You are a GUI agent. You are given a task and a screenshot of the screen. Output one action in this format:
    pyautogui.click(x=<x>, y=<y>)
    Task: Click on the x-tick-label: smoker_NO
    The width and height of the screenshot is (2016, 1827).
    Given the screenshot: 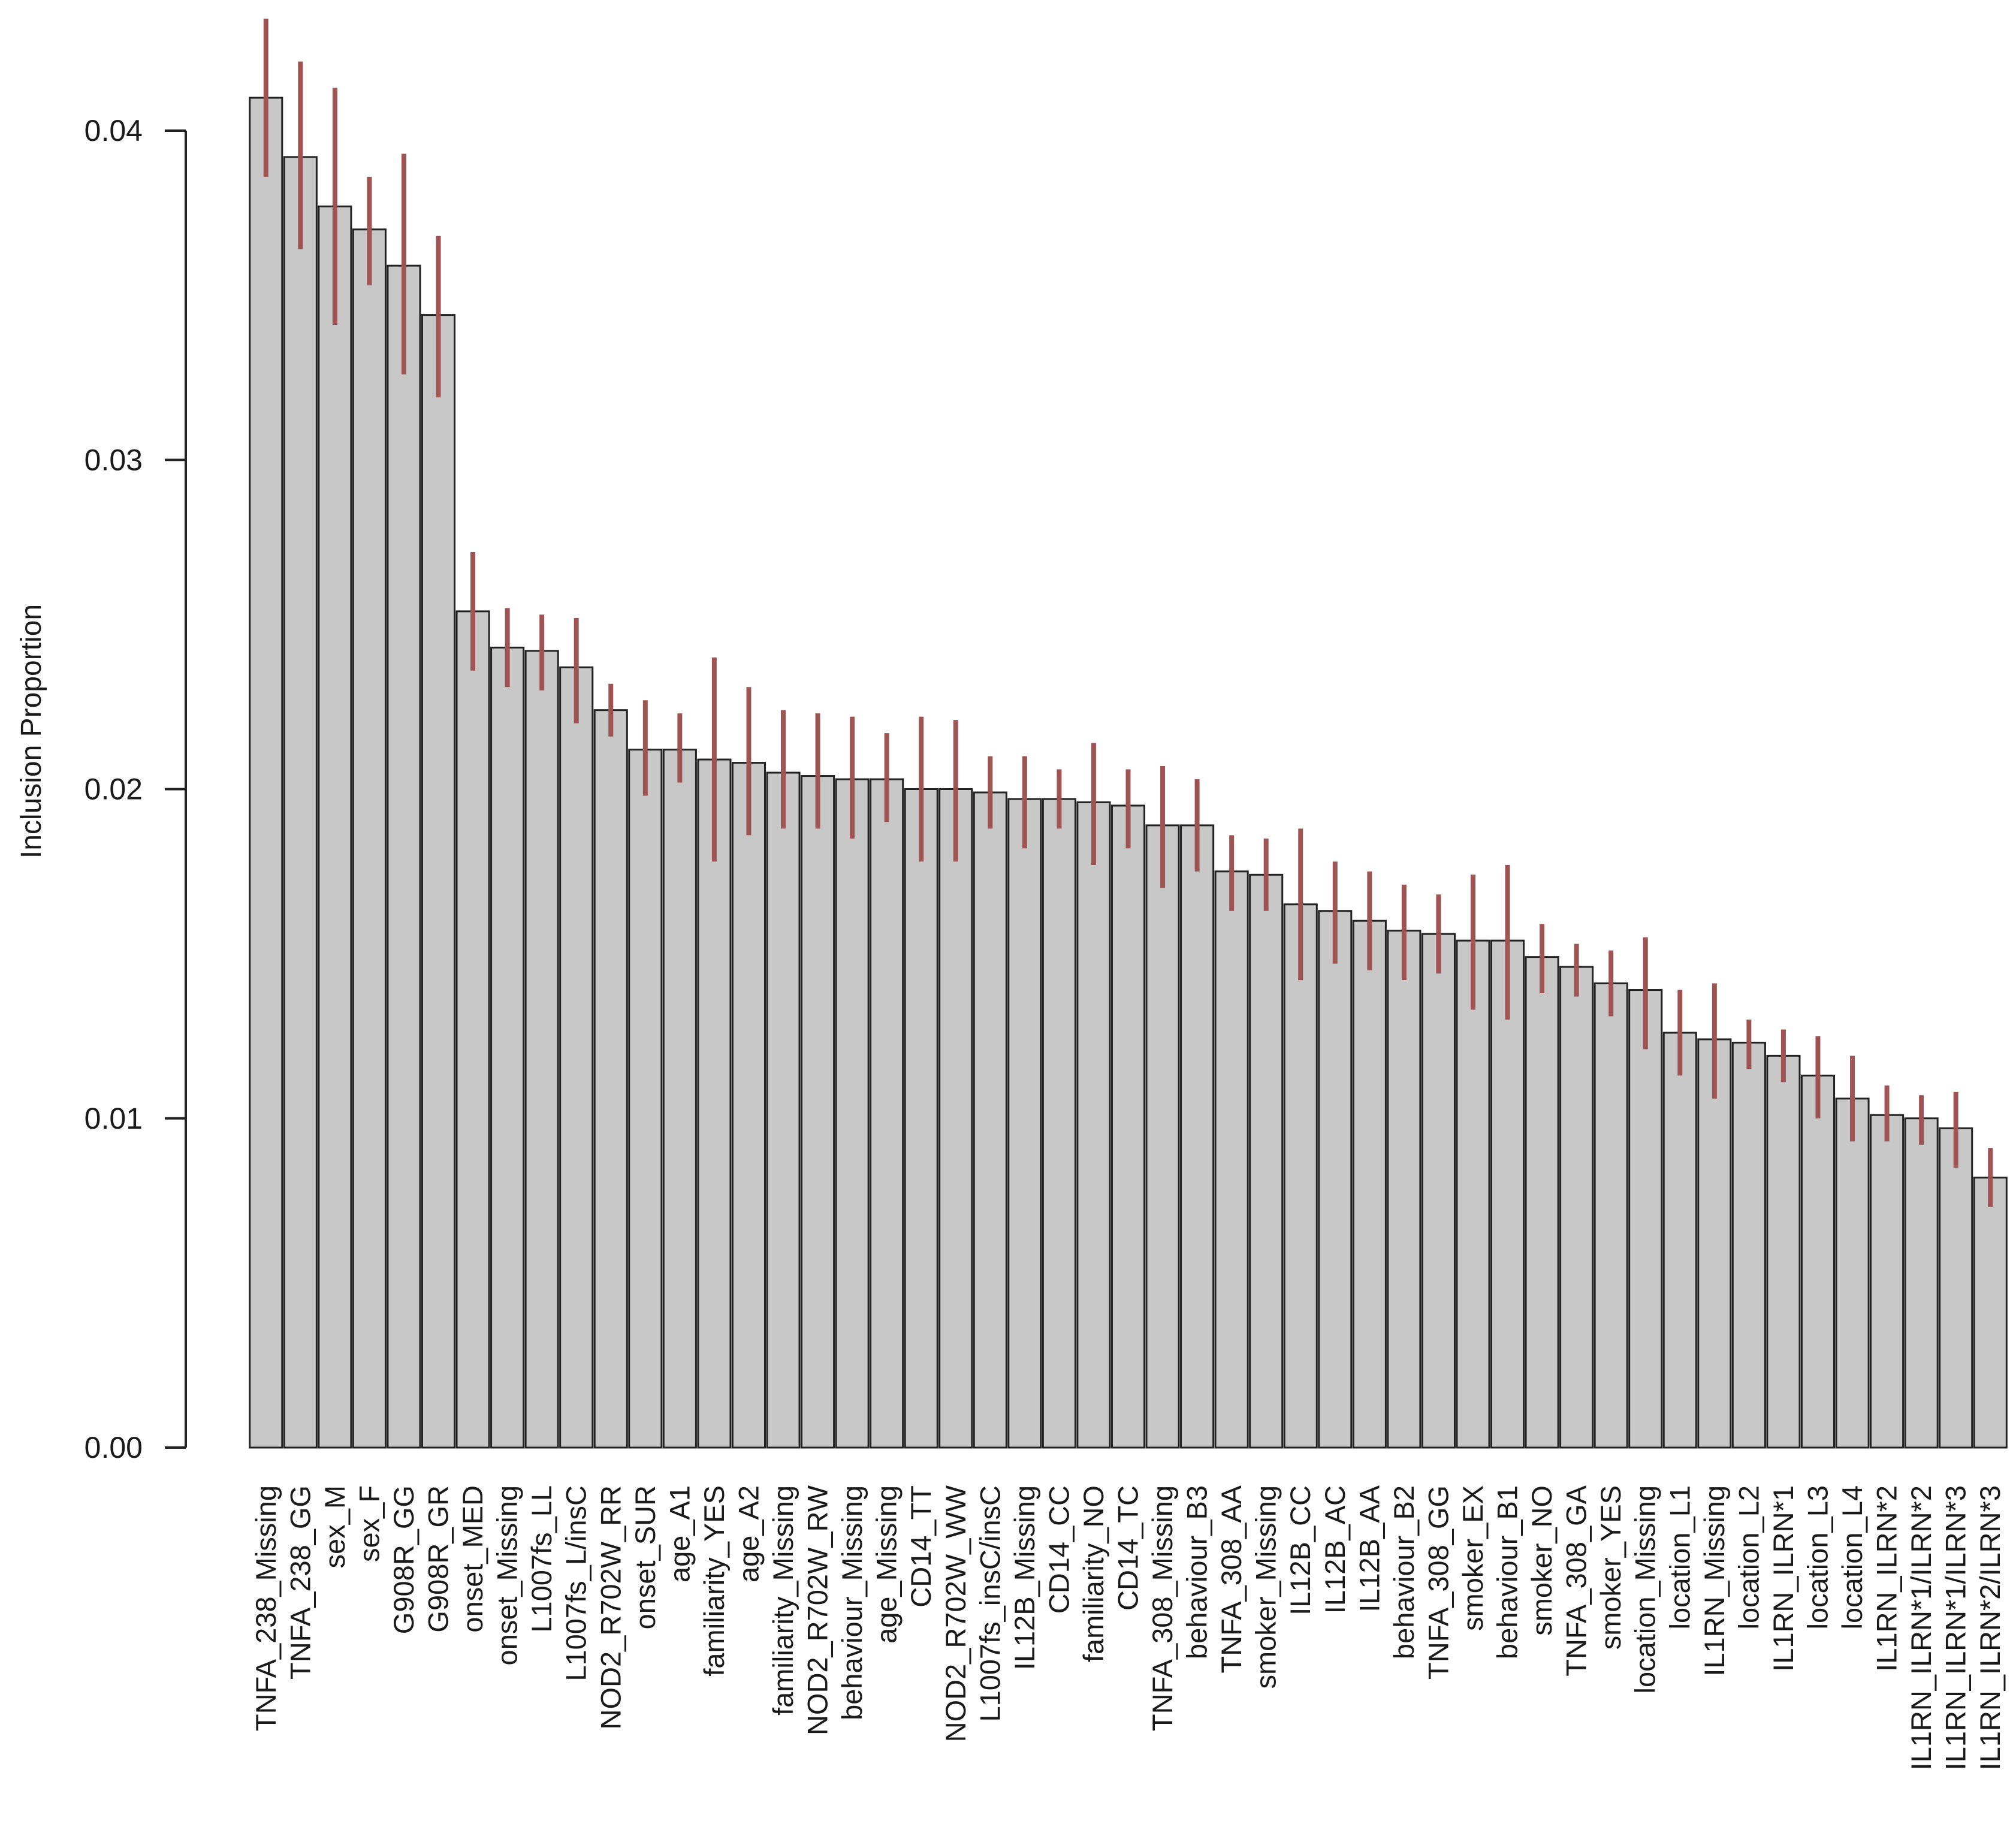 What is the action you would take?
    pyautogui.click(x=1542, y=1560)
    